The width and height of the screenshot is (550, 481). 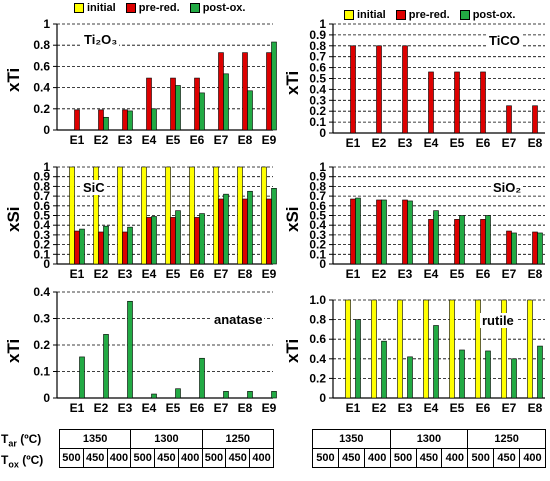 I want to click on y-tick-label: 0.2, so click(x=317, y=245).